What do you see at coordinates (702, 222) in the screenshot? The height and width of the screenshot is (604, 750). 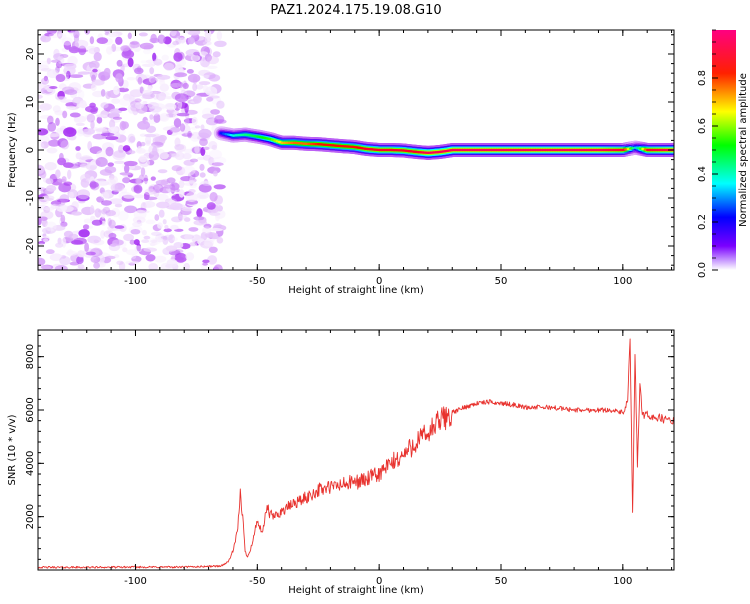 I see `colorbar-tick-label: 0.2` at bounding box center [702, 222].